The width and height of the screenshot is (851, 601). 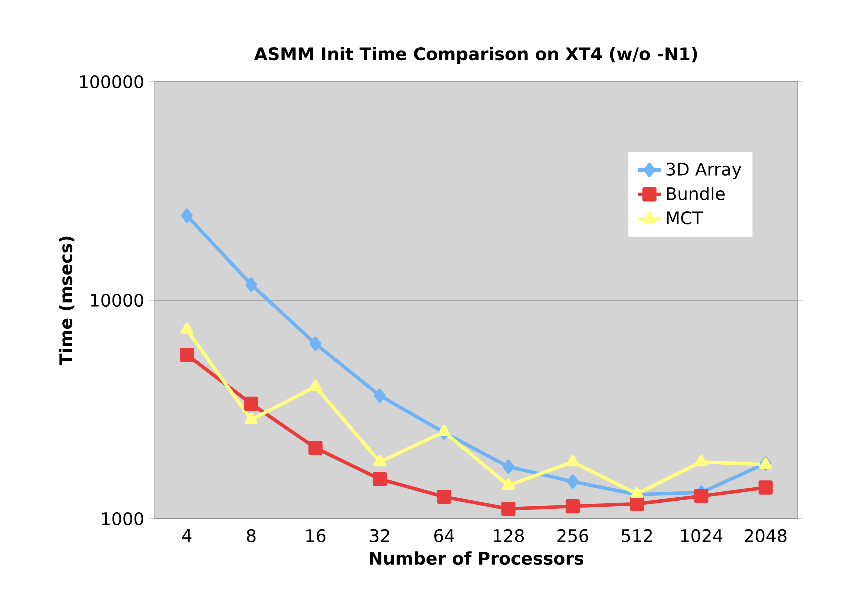 What do you see at coordinates (766, 535) in the screenshot?
I see `x-tick-label: 2048` at bounding box center [766, 535].